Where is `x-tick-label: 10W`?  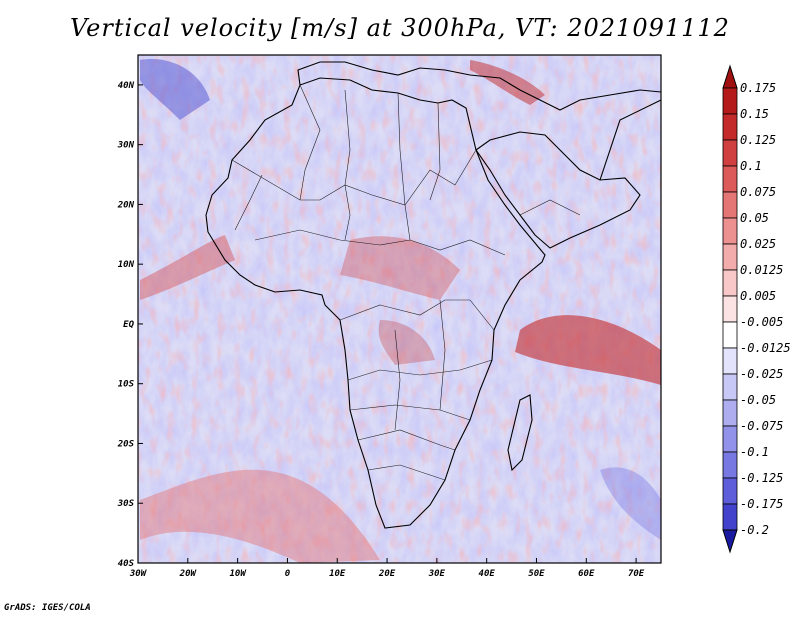
x-tick-label: 10W is located at coordinates (238, 574).